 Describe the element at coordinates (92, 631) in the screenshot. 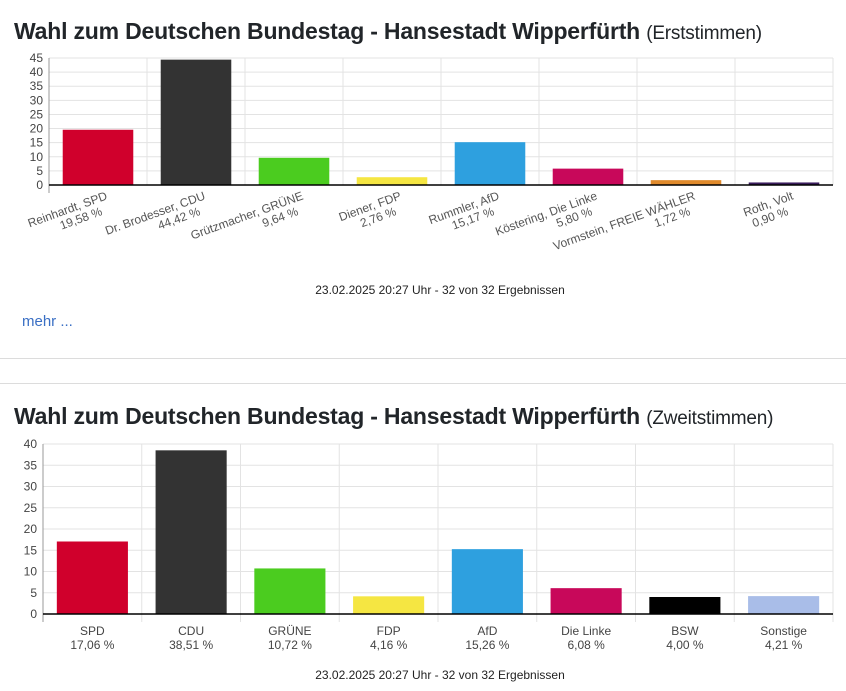

I see `x-tick-label: SPD` at that location.